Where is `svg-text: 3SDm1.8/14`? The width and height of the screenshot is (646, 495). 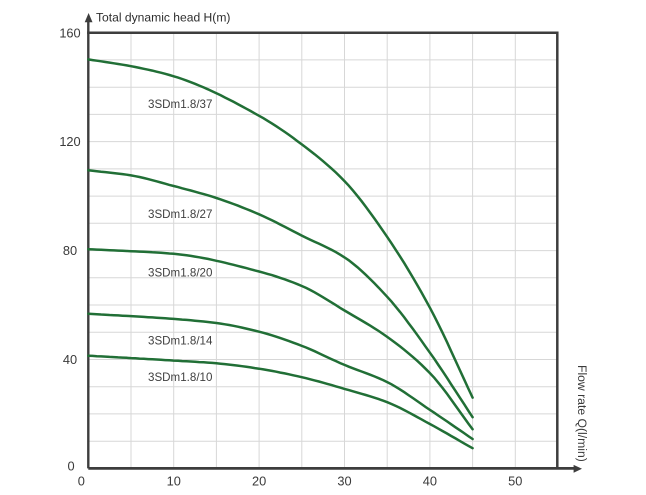 svg-text: 3SDm1.8/14 is located at coordinates (180, 340).